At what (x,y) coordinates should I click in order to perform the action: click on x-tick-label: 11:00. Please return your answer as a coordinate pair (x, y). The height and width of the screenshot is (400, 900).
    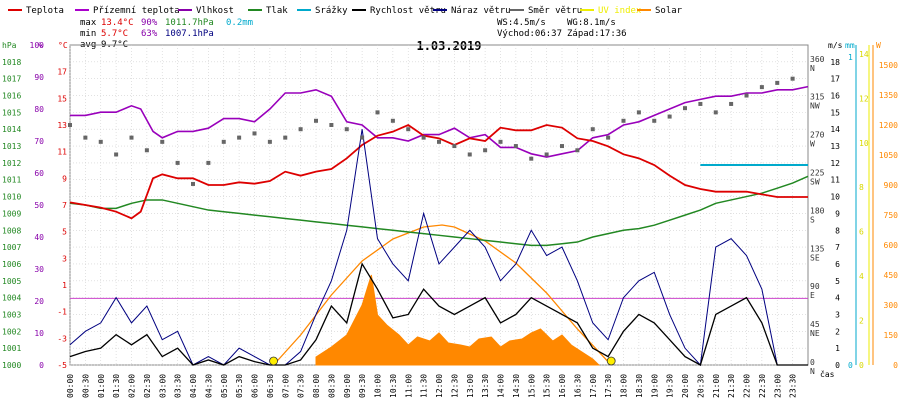
    Looking at the image, I should click on (408, 386).